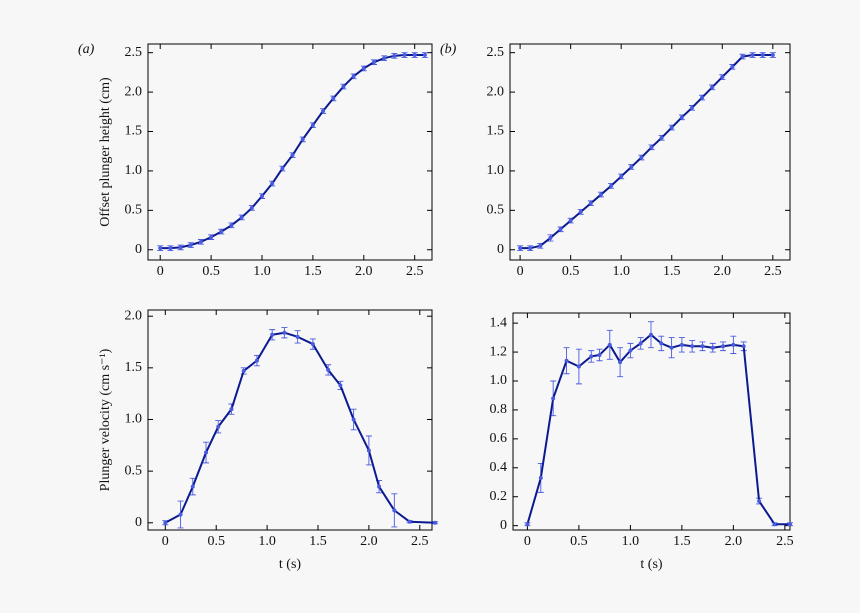  What do you see at coordinates (499, 438) in the screenshot?
I see `y-tick-label: 0.6` at bounding box center [499, 438].